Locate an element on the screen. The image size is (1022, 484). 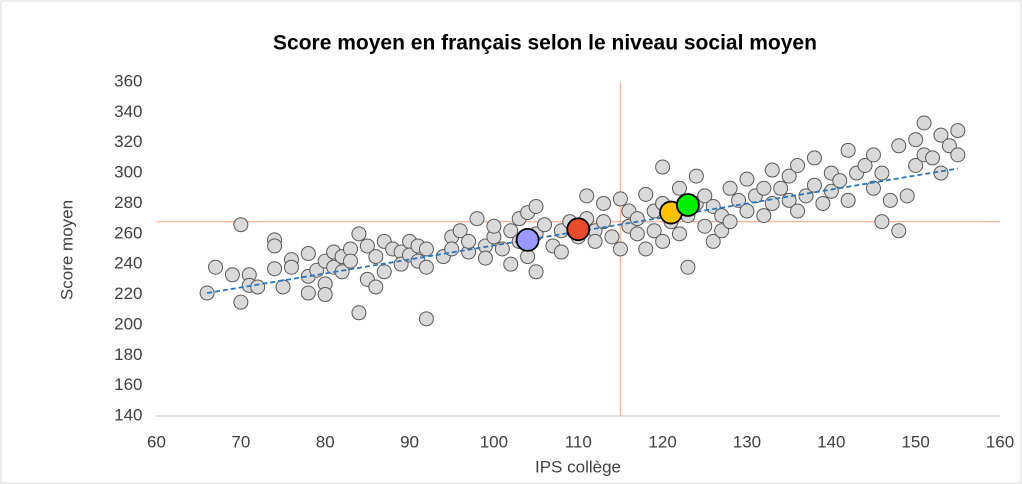
y-tick-label: 300 is located at coordinates (128, 172).